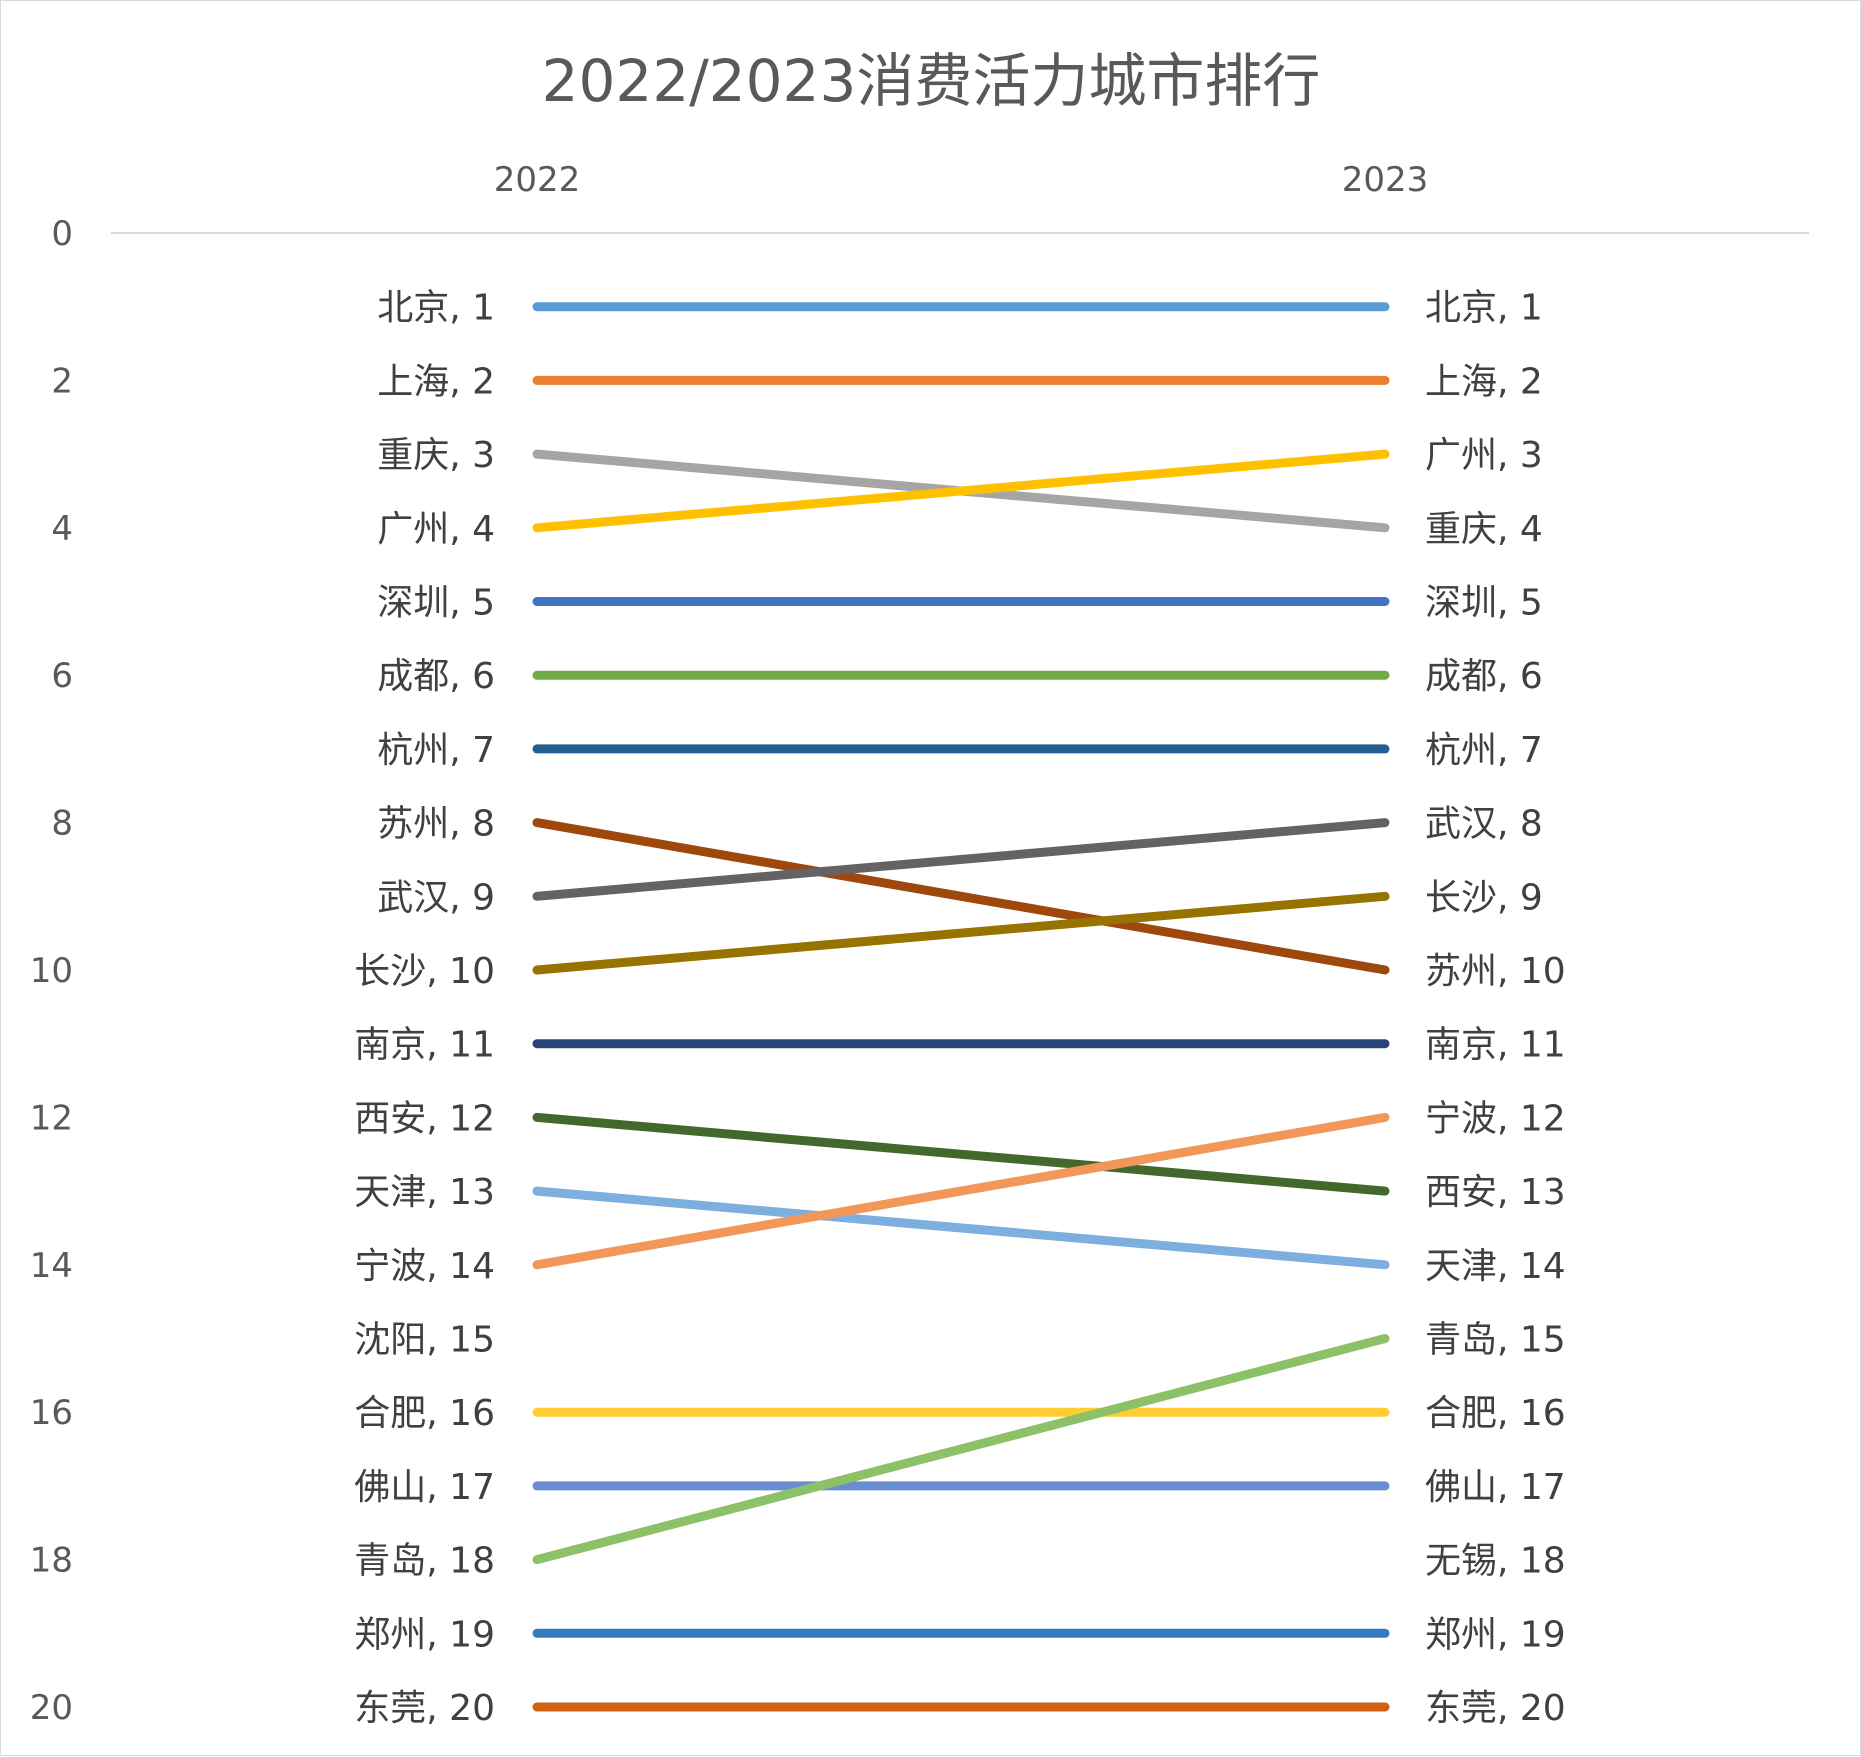  Describe the element at coordinates (62, 676) in the screenshot. I see `y-tick-label: 6` at that location.